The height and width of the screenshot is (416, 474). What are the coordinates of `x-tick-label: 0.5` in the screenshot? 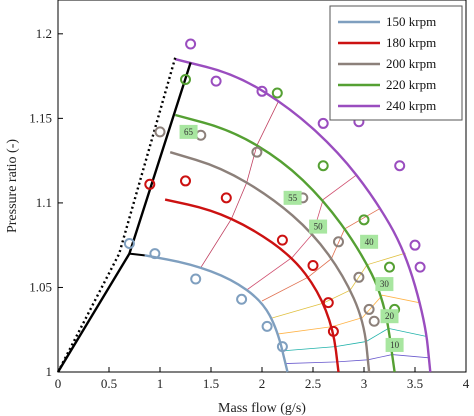 It's located at (109, 383).